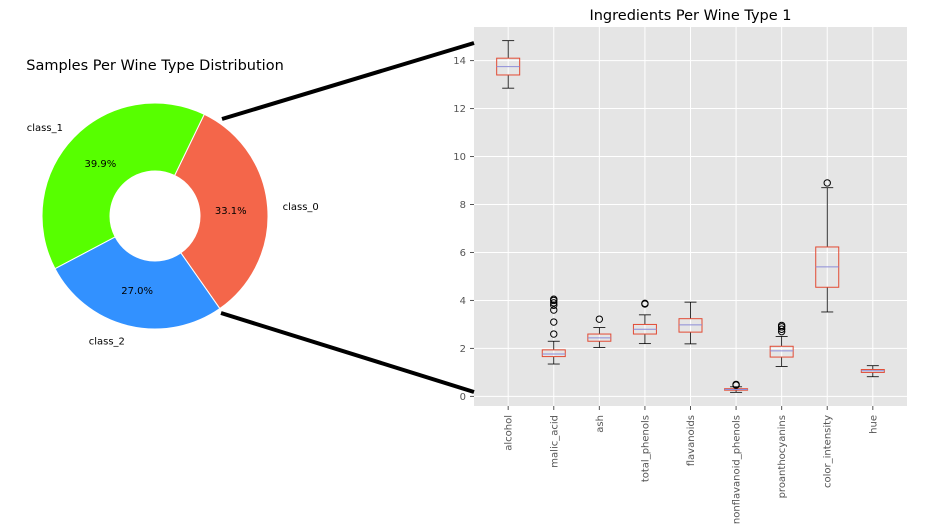 This screenshot has height=529, width=937. I want to click on x-tick-label: total_phenols, so click(645, 448).